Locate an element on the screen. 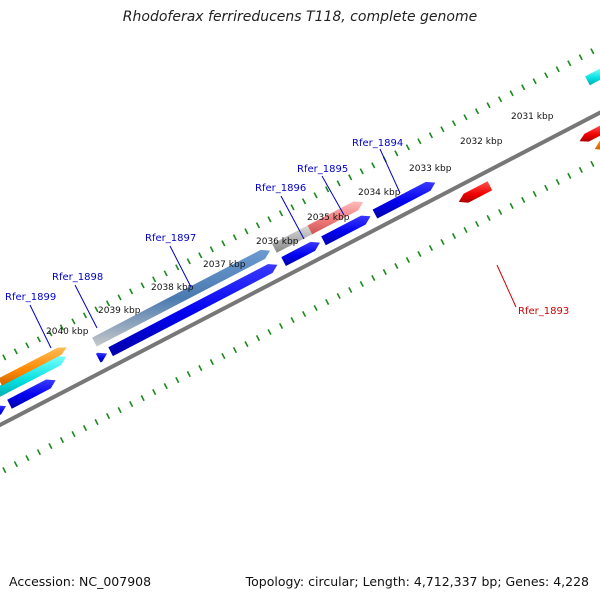  scale-label: 2031 kbp is located at coordinates (532, 117).